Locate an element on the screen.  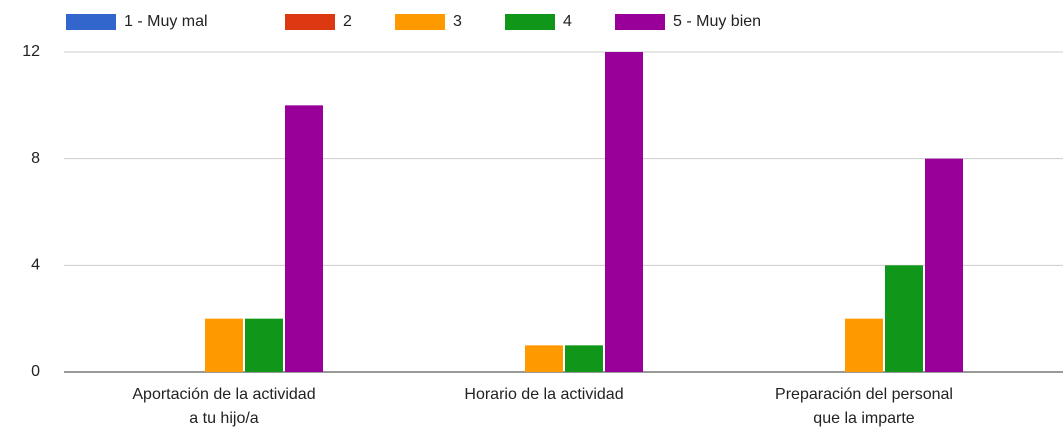
y-tick-label: 12 is located at coordinates (31, 51).